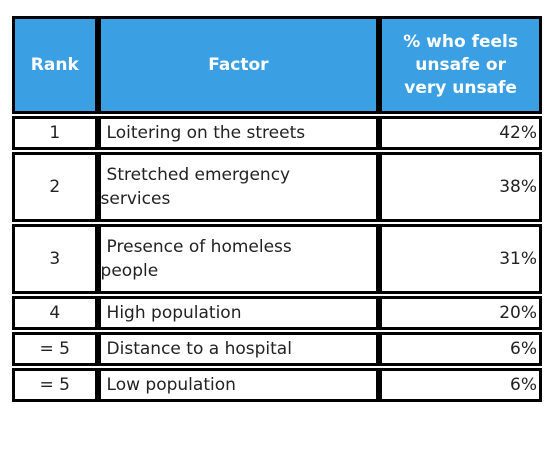 Image resolution: width=556 pixels, height=461 pixels. What do you see at coordinates (55, 187) in the screenshot?
I see `rank-cell: 2` at bounding box center [55, 187].